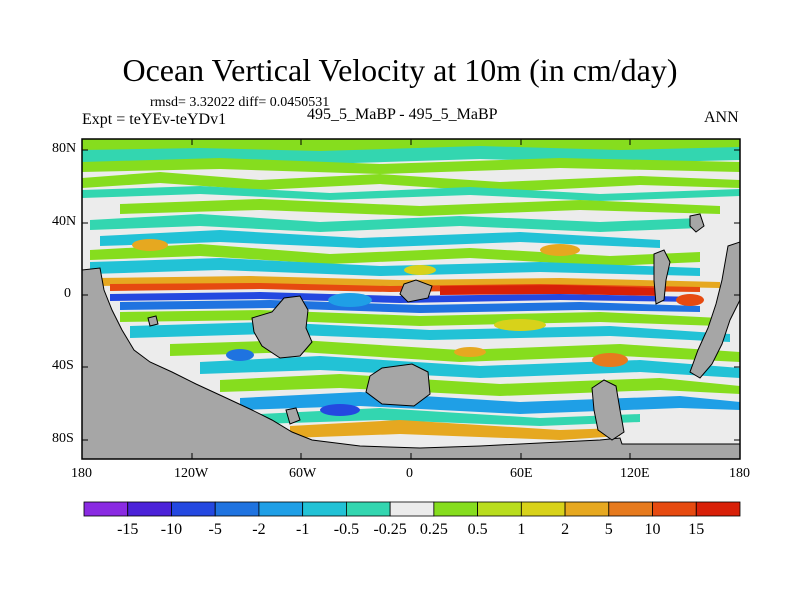 This screenshot has height=600, width=800. Describe the element at coordinates (565, 529) in the screenshot. I see `colorbar-label: 2` at that location.